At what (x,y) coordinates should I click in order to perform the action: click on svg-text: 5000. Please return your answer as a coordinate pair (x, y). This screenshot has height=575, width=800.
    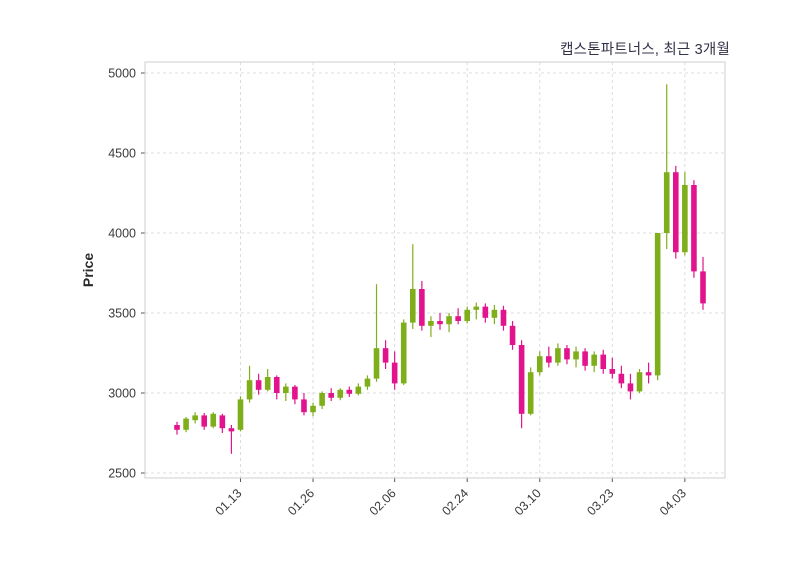
    Looking at the image, I should click on (122, 74).